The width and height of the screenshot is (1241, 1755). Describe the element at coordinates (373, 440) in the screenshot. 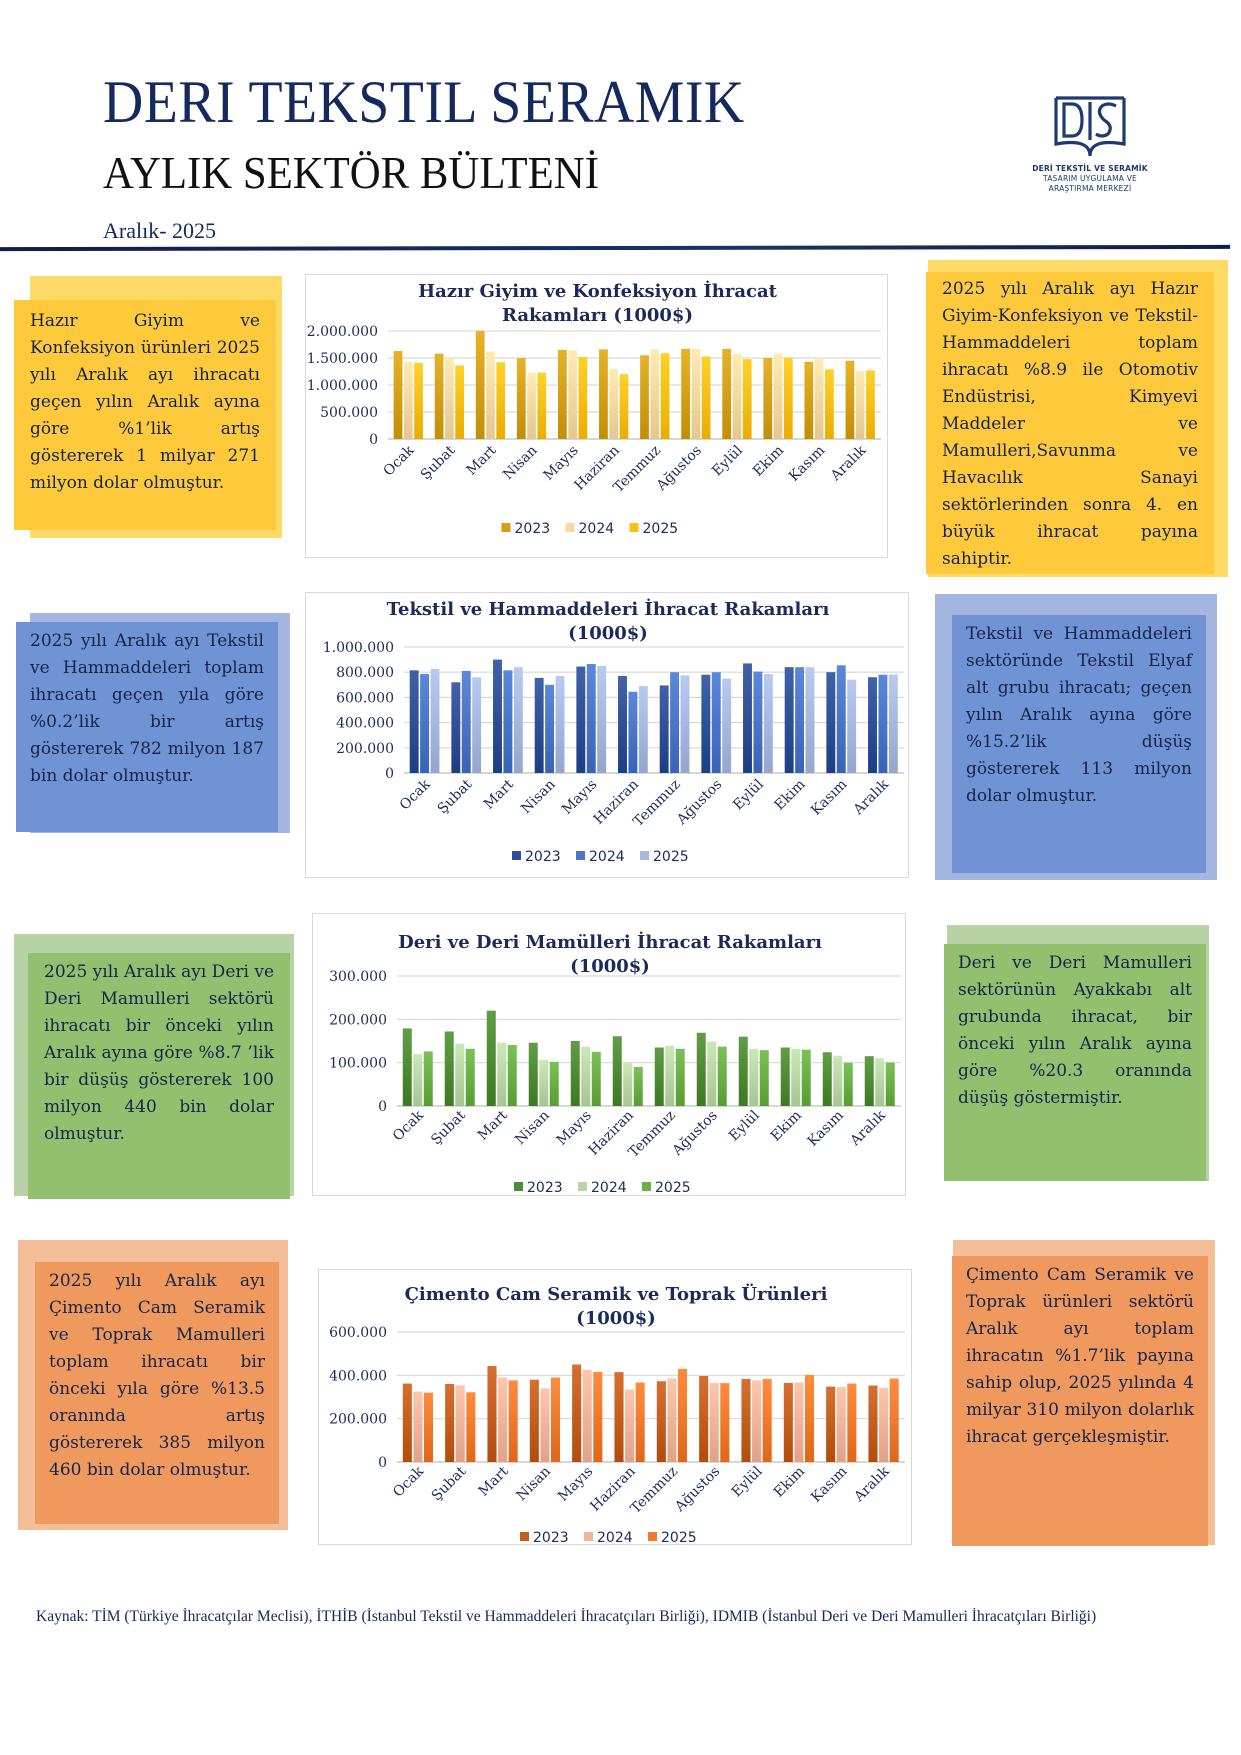

I see `y-tick-label: 0` at that location.